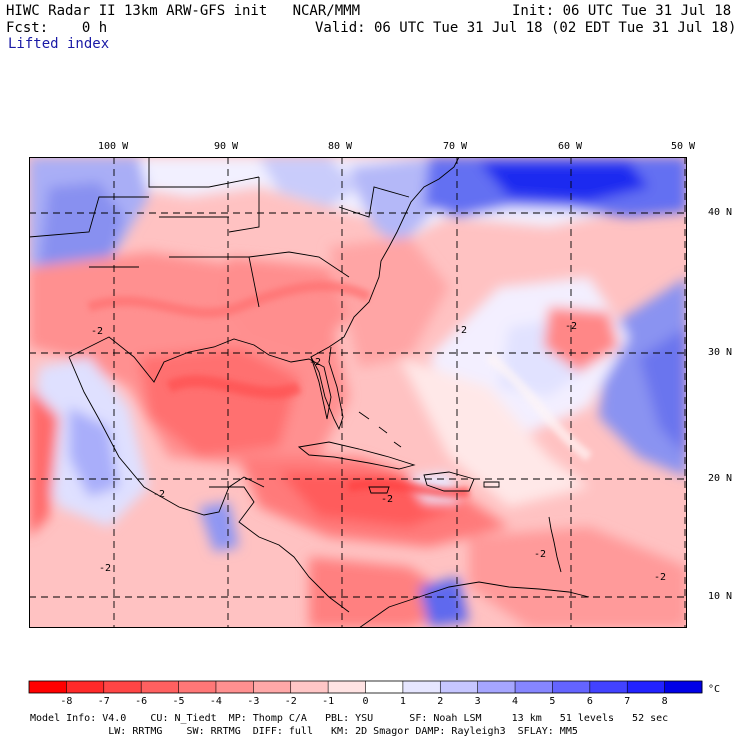 The image size is (740, 740). What do you see at coordinates (365, 700) in the screenshot?
I see `colorbar-tick-label: 0` at bounding box center [365, 700].